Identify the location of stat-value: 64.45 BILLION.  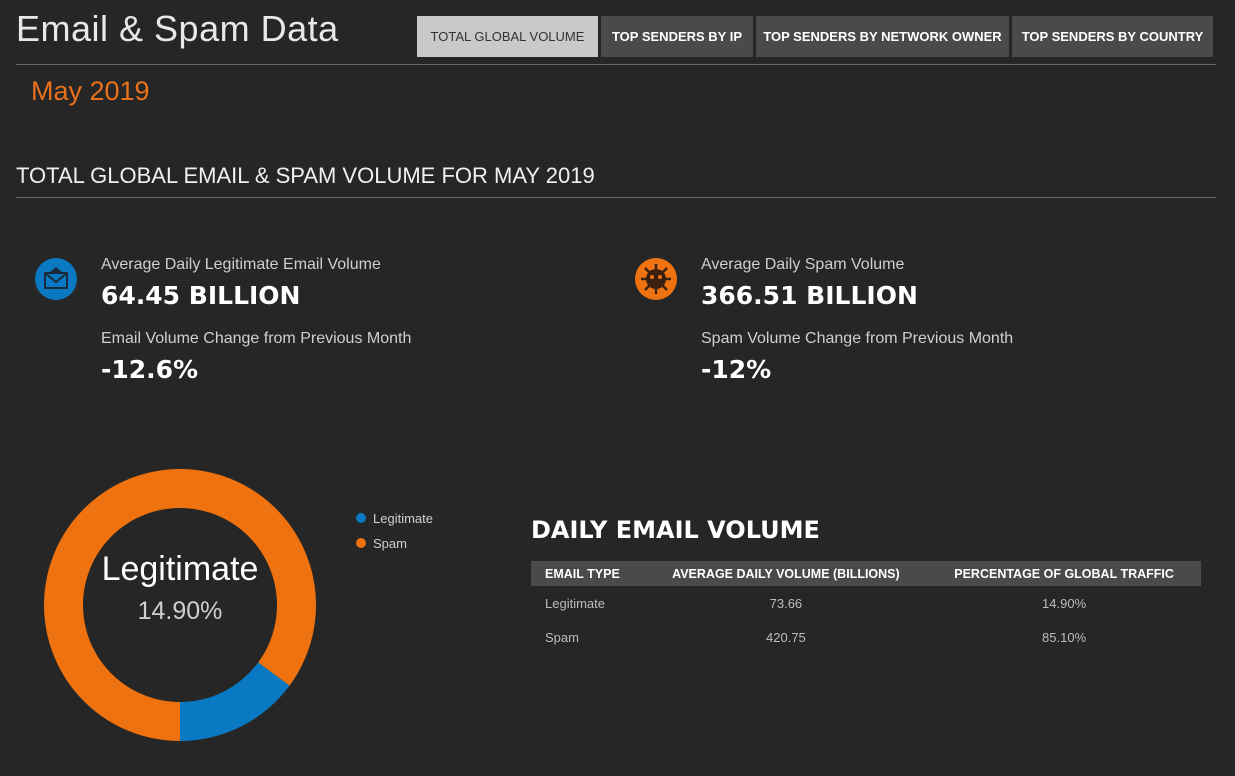
(201, 295).